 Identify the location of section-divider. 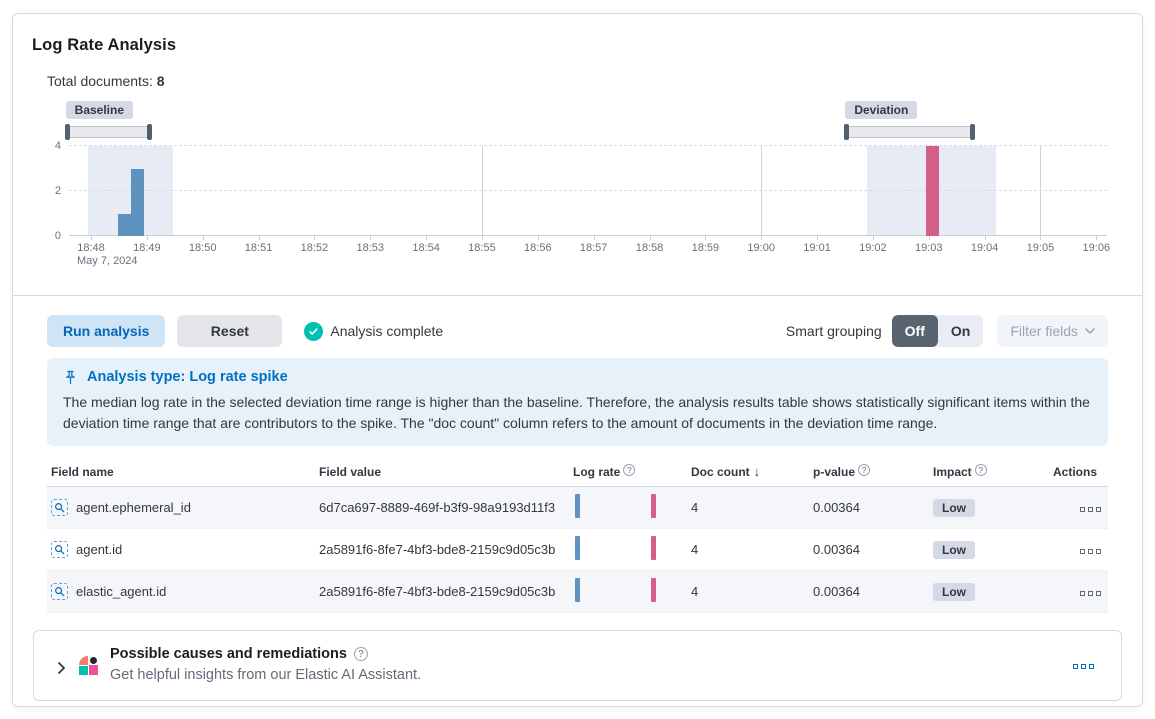
(577, 295).